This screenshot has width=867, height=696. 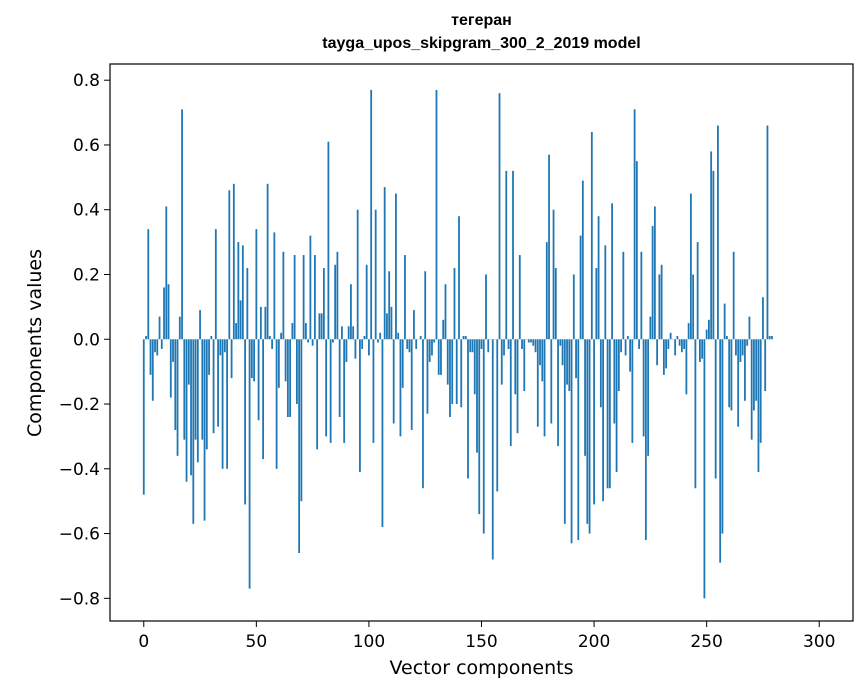 I want to click on y-tick-label: −0.8, so click(x=79, y=599).